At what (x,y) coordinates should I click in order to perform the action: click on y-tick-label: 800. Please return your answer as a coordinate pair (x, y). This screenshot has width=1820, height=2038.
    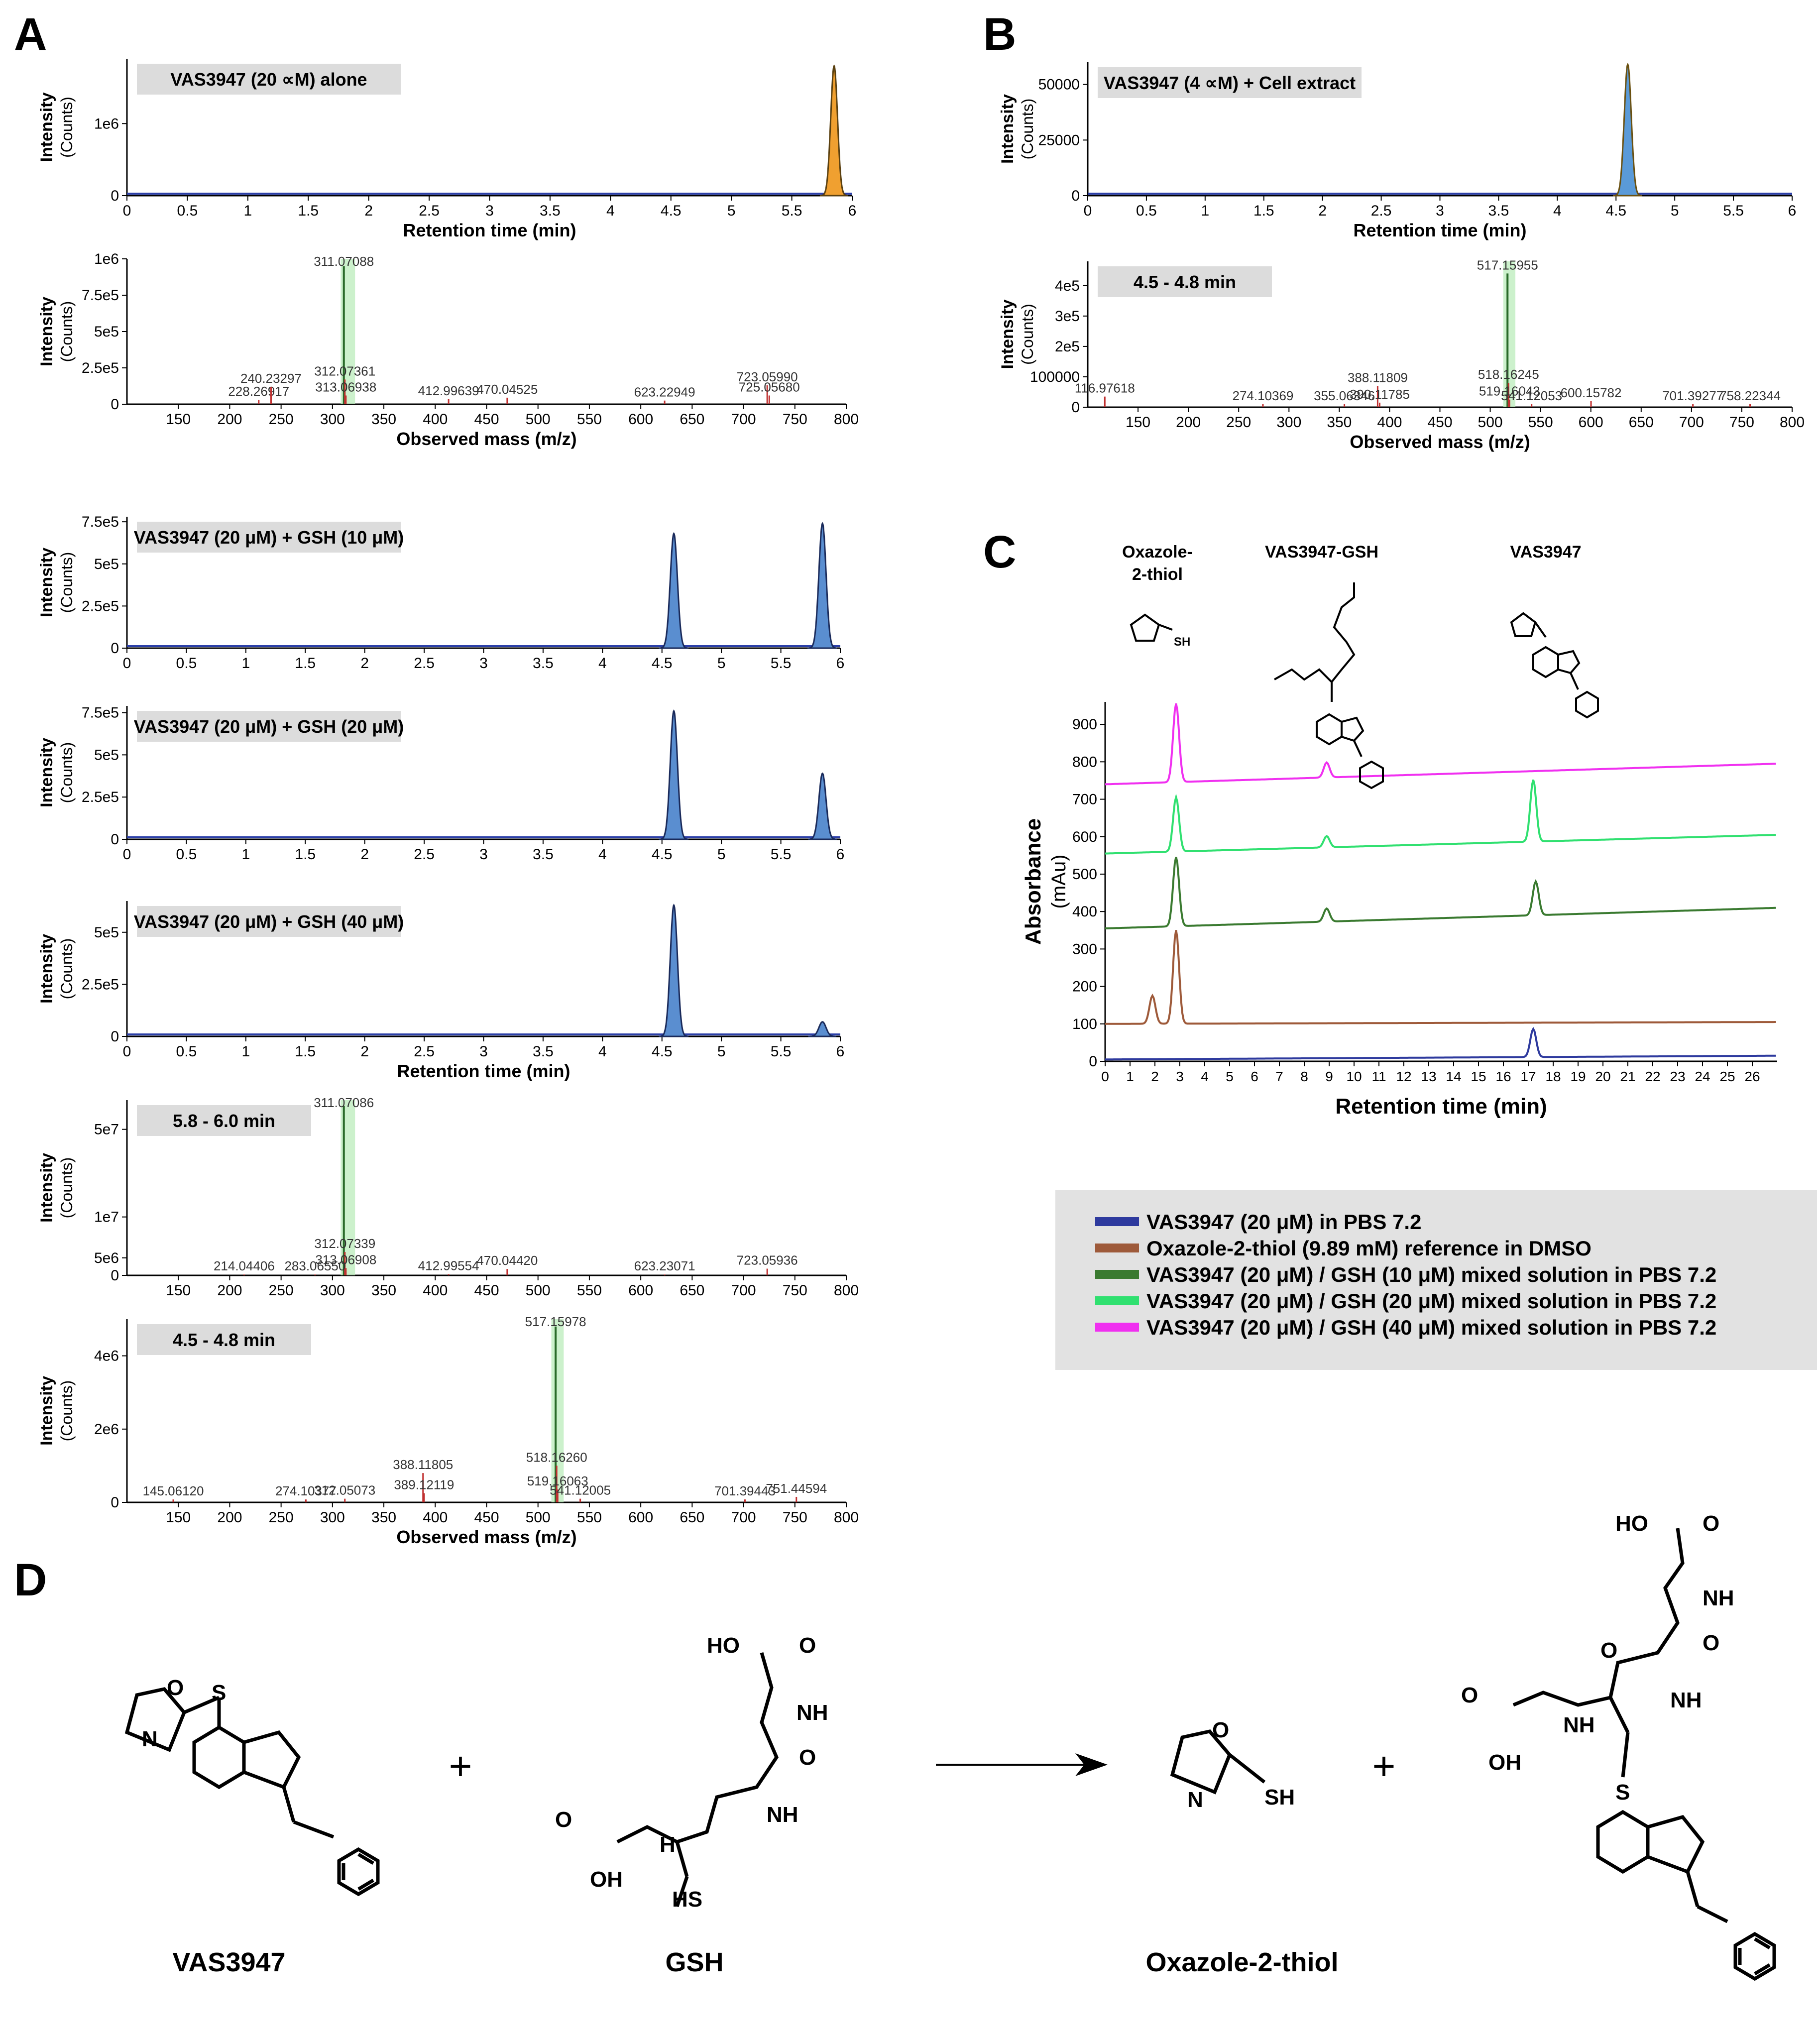
    Looking at the image, I should click on (1084, 762).